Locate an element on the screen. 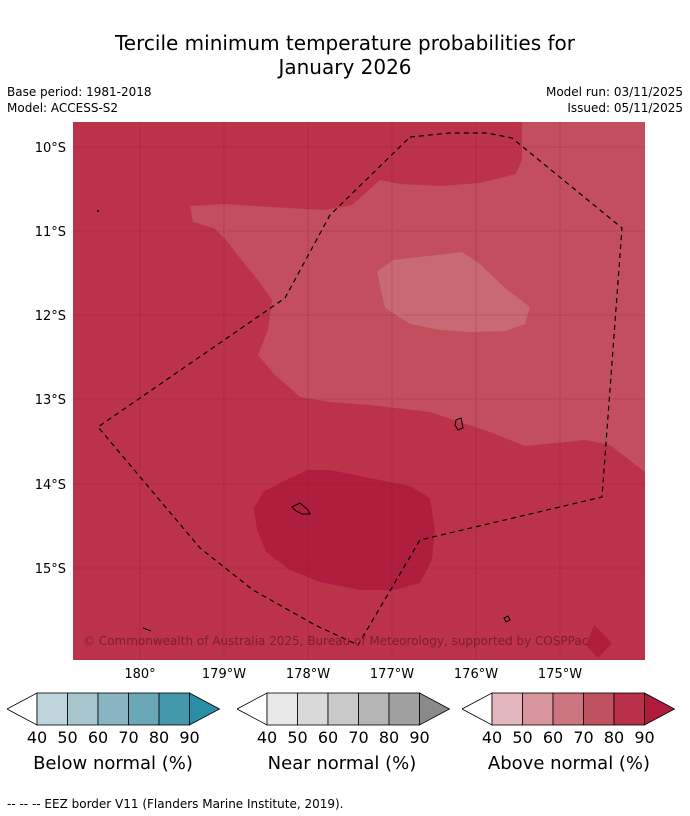 This screenshot has width=690, height=816. base-period: Base period: 1981-2018 is located at coordinates (79, 92).